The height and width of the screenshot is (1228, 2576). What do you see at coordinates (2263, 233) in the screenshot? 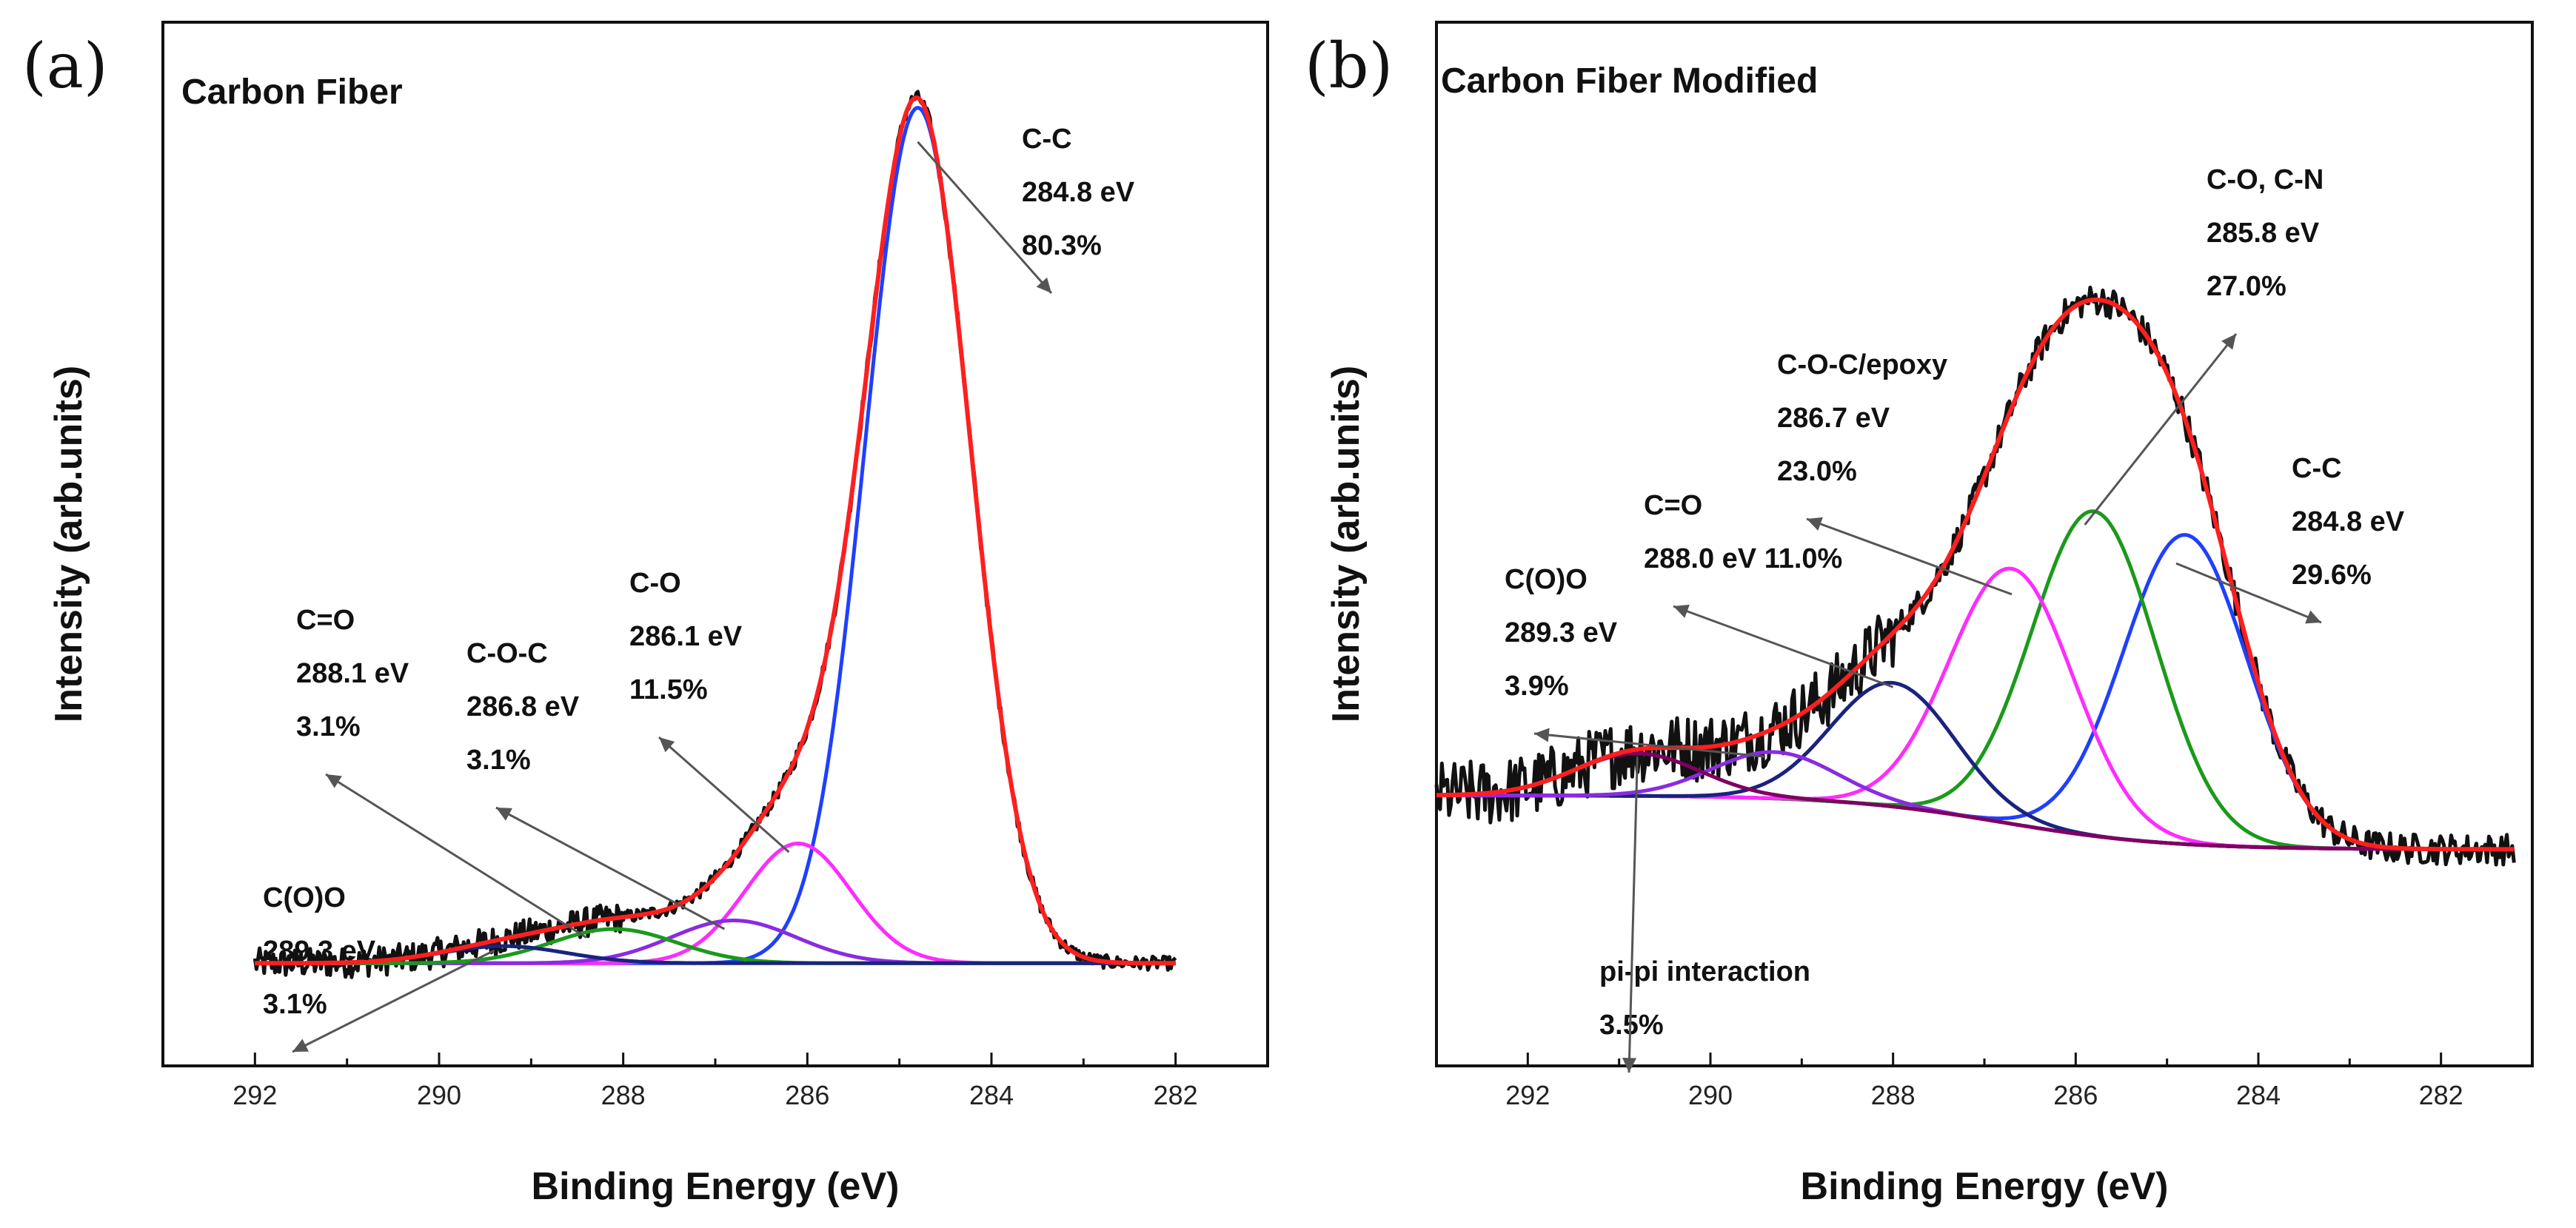
I see `panel-b-annotation-text: 285.8 eV` at bounding box center [2263, 233].